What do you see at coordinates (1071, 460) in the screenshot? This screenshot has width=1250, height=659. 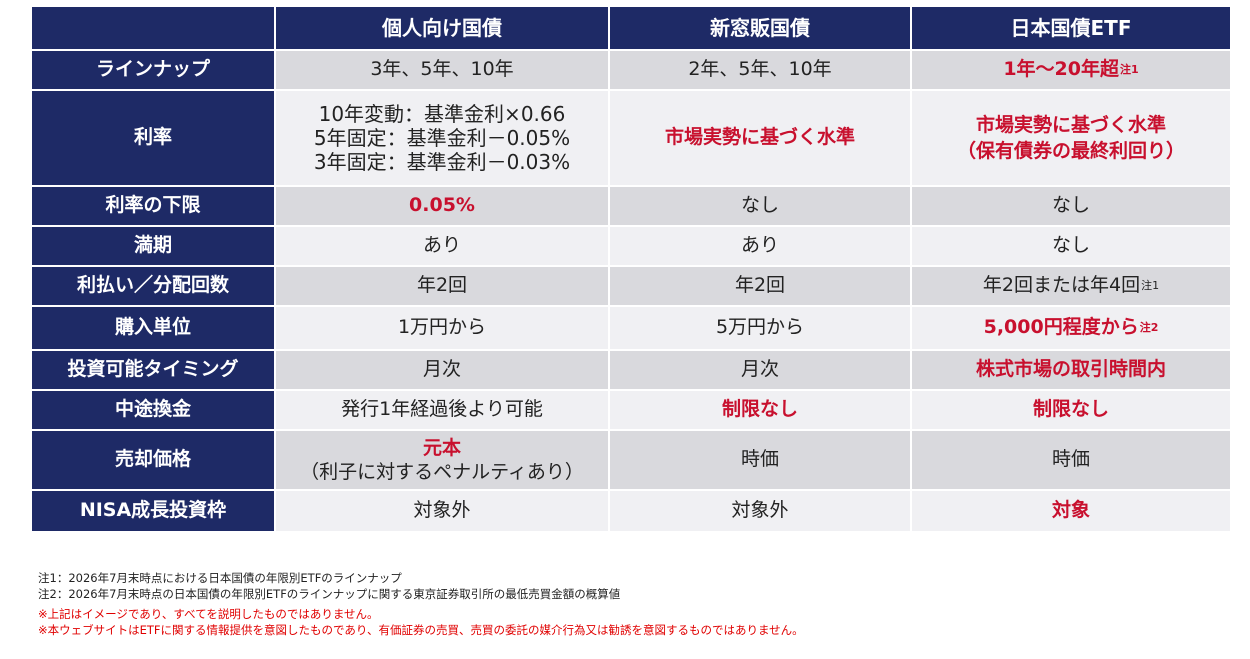 I see `cell-sale-price-col3: 時価` at bounding box center [1071, 460].